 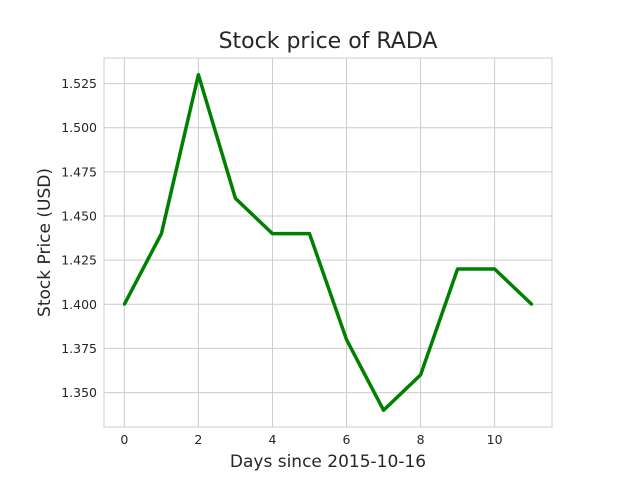 I want to click on y-tick-label: 1.475, so click(x=79, y=171).